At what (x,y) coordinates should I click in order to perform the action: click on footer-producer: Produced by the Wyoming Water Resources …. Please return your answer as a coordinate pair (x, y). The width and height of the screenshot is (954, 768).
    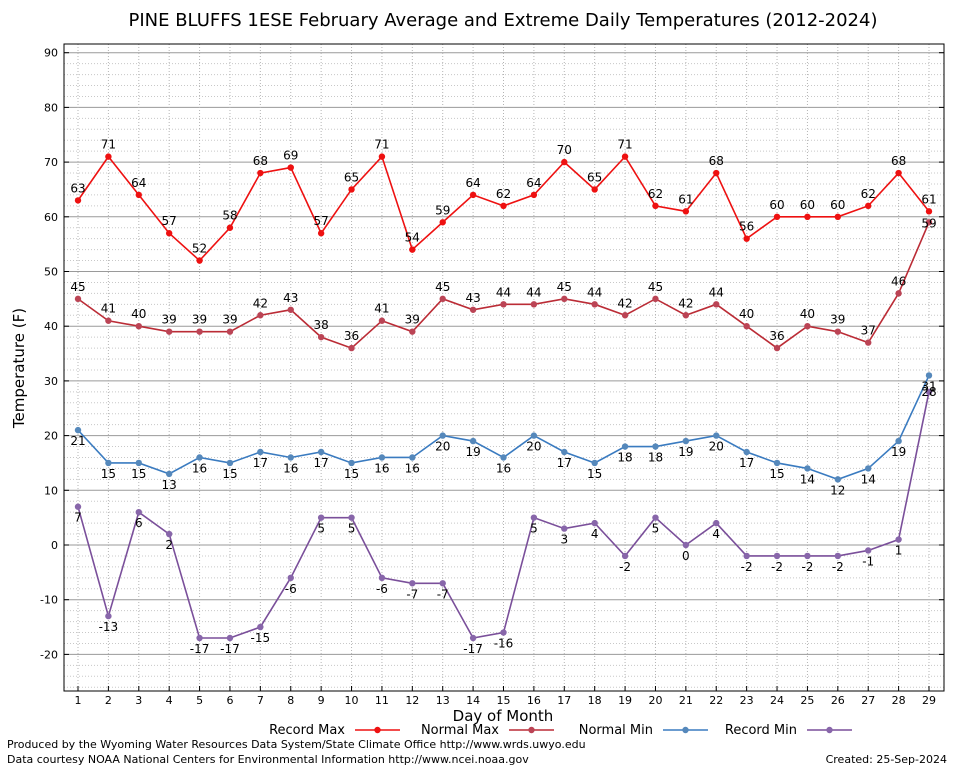
    Looking at the image, I should click on (296, 744).